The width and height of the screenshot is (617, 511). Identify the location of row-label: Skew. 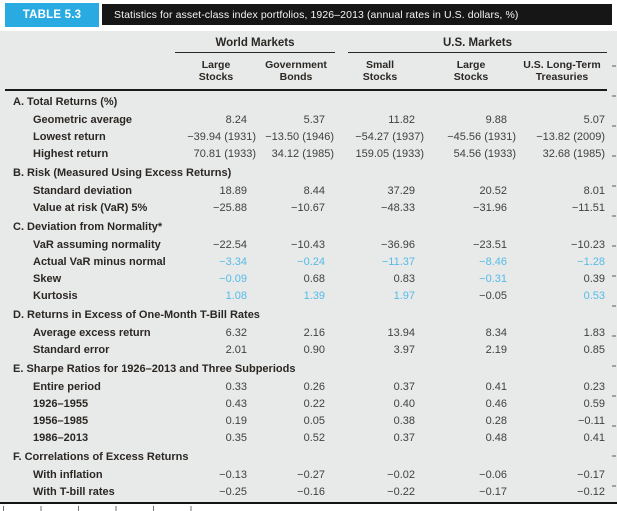
(47, 278).